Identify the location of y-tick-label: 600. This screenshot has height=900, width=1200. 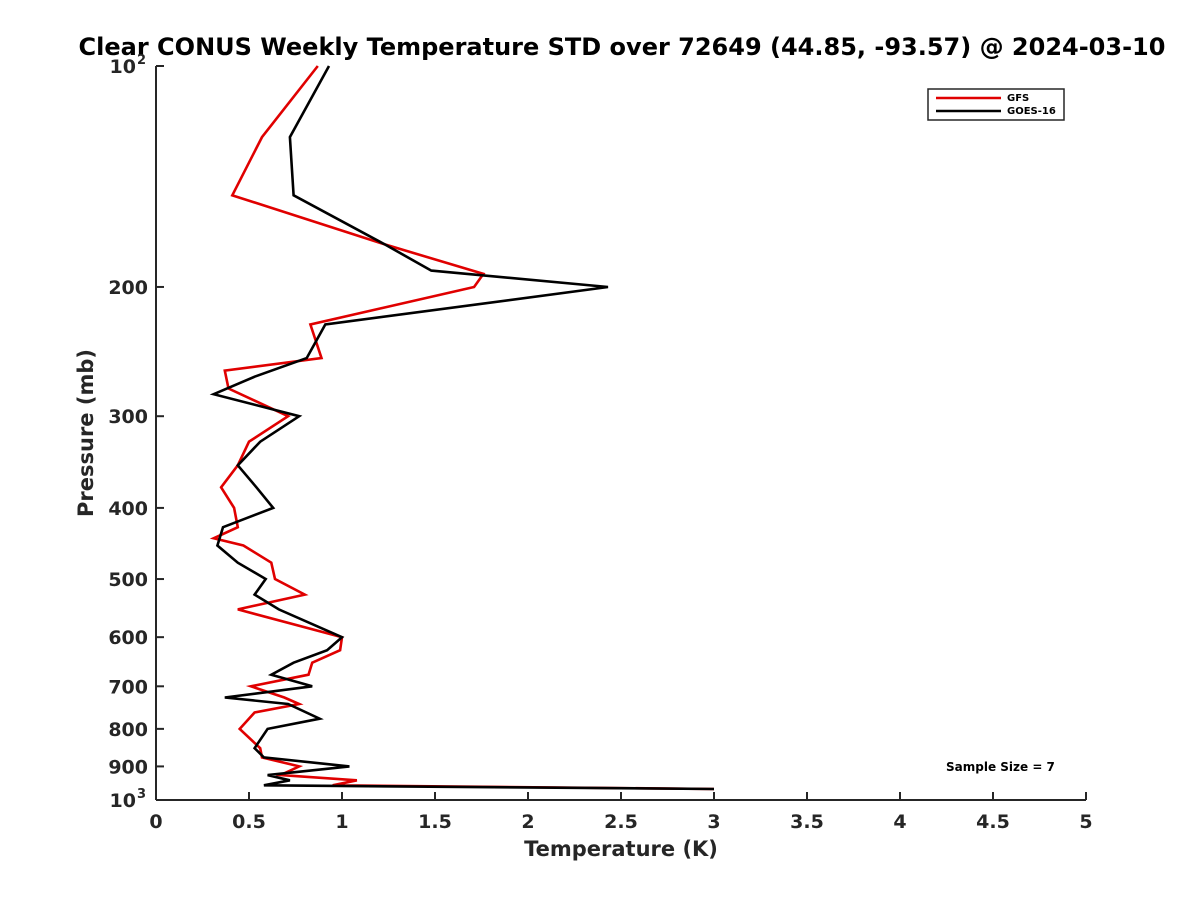
(128, 638).